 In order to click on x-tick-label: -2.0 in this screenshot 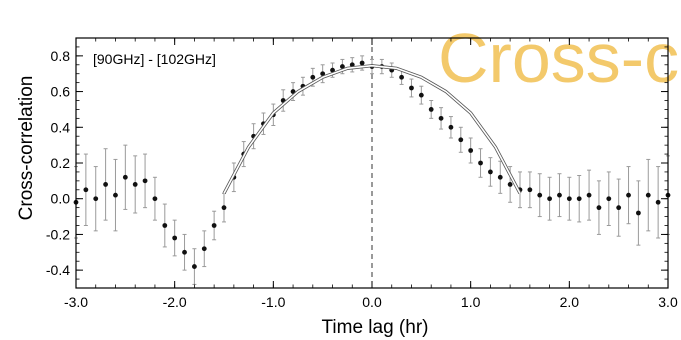, I will do `click(175, 302)`.